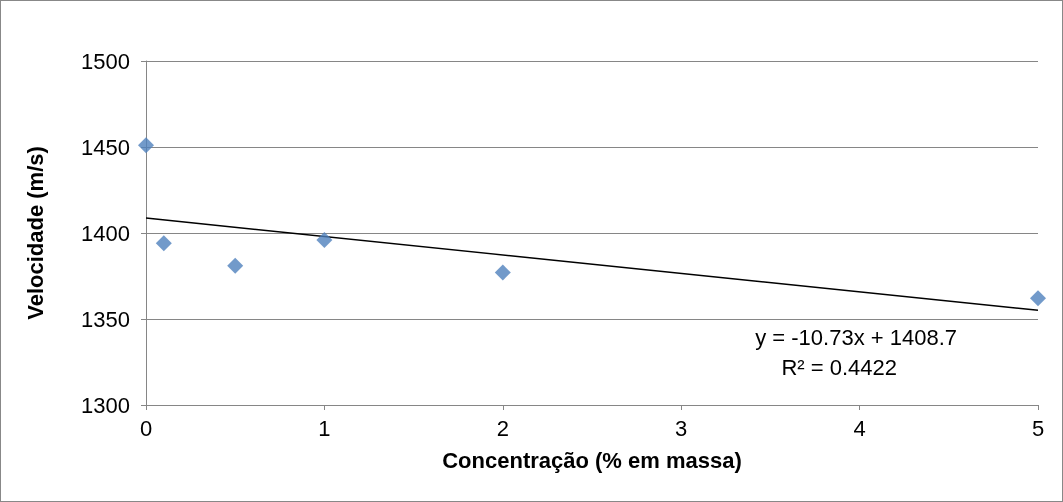  What do you see at coordinates (35, 233) in the screenshot?
I see `y-axis-title: Velocidade (m/s)` at bounding box center [35, 233].